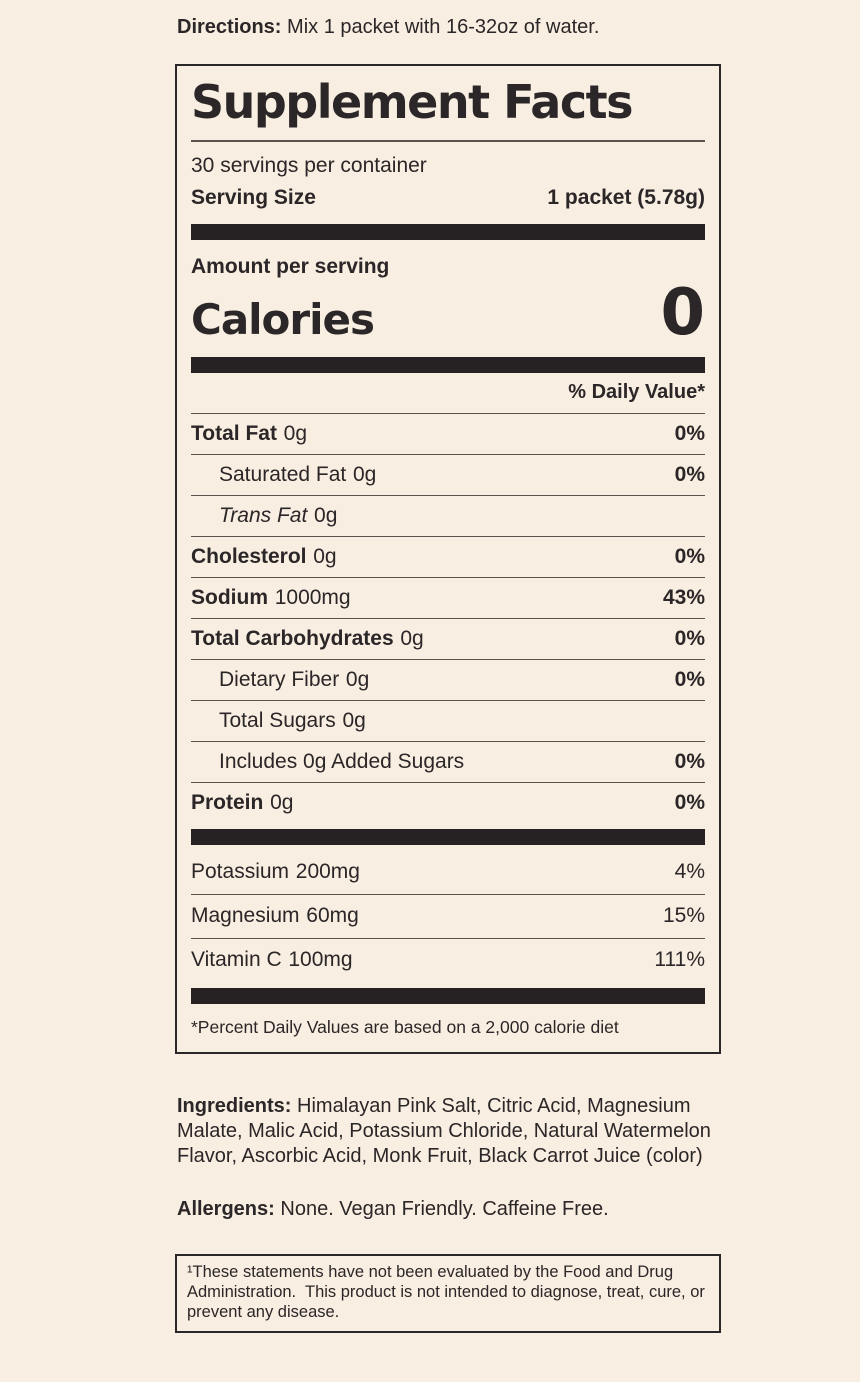  Describe the element at coordinates (448, 140) in the screenshot. I see `title-divider` at that location.